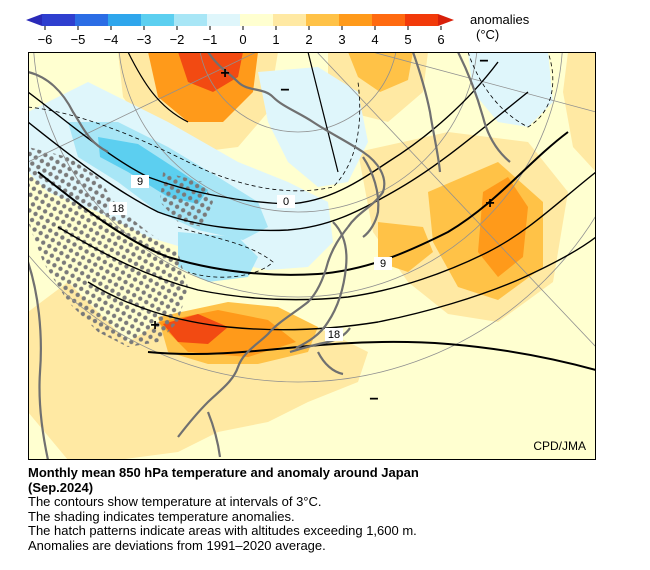 The height and width of the screenshot is (570, 650). I want to click on colorbar-tick-label: −3, so click(144, 39).